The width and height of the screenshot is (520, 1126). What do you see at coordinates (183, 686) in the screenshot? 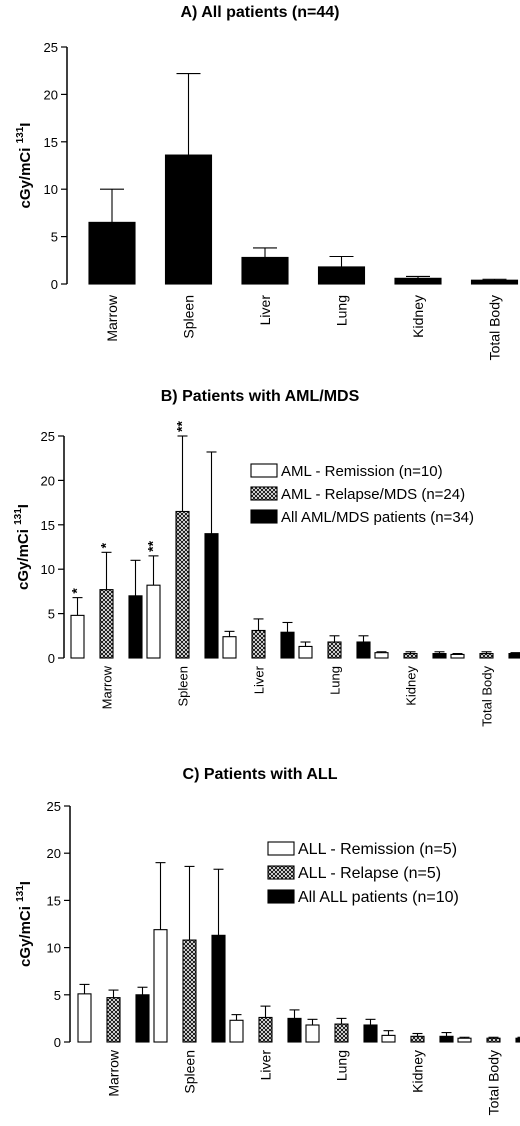
I see `panel-b-category-label: Spleen` at bounding box center [183, 686].